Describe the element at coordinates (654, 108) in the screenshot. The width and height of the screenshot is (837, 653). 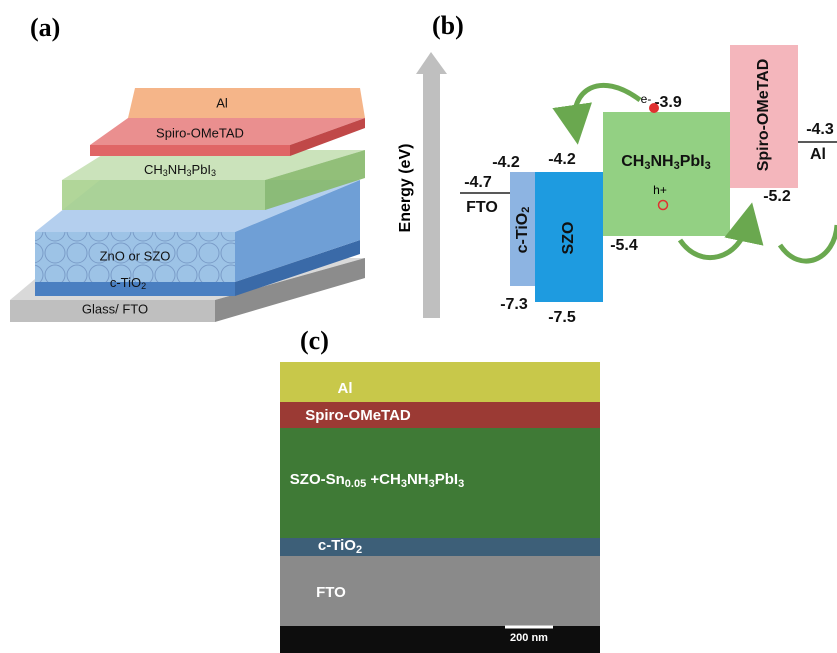
I see `electron` at that location.